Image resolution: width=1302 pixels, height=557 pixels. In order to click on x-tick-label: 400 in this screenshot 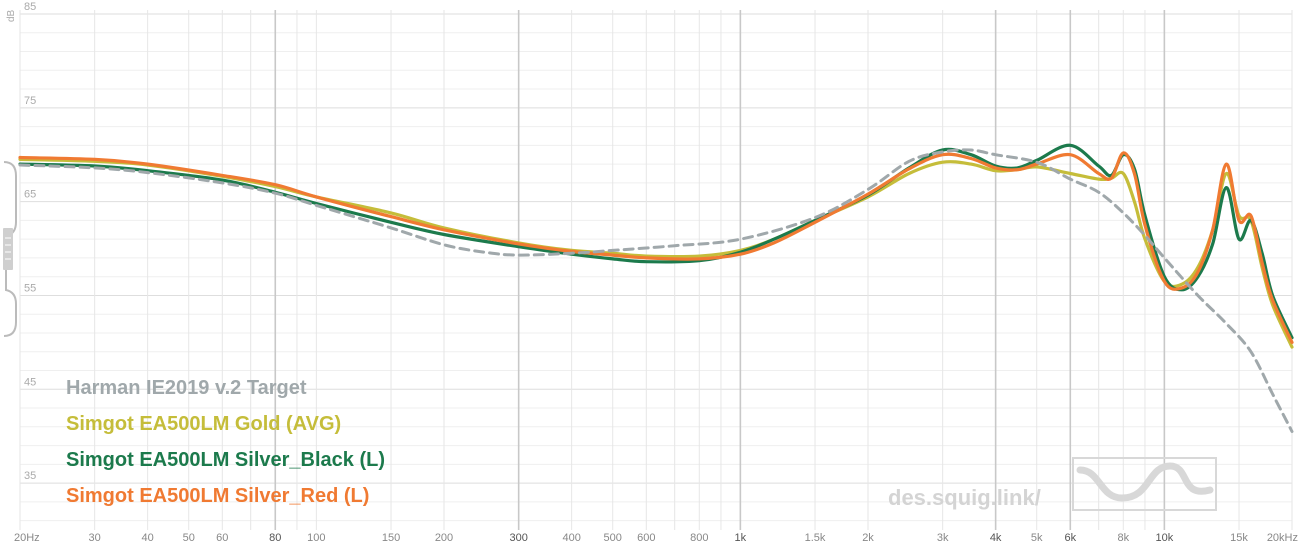, I will do `click(571, 538)`.